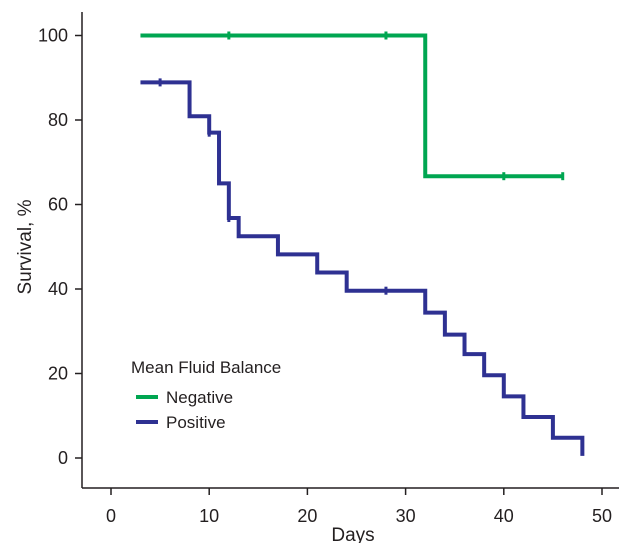 This screenshot has height=543, width=619. I want to click on legend: Mean Fluid Balance Negative Positive, so click(206, 395).